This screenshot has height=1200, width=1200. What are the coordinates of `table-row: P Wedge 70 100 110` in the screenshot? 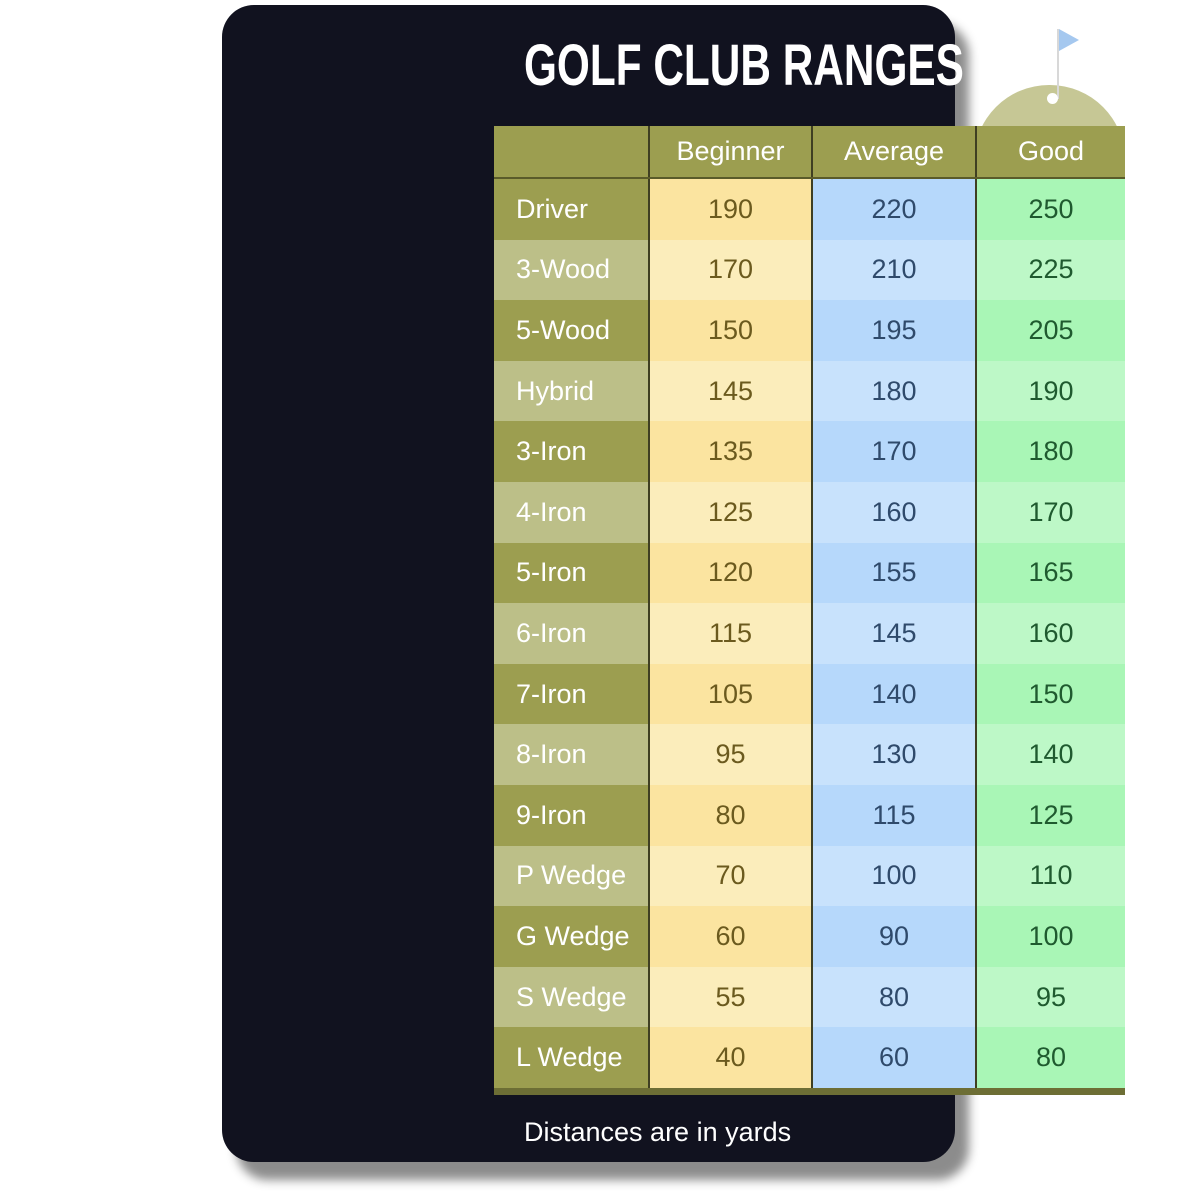 It's located at (809, 876).